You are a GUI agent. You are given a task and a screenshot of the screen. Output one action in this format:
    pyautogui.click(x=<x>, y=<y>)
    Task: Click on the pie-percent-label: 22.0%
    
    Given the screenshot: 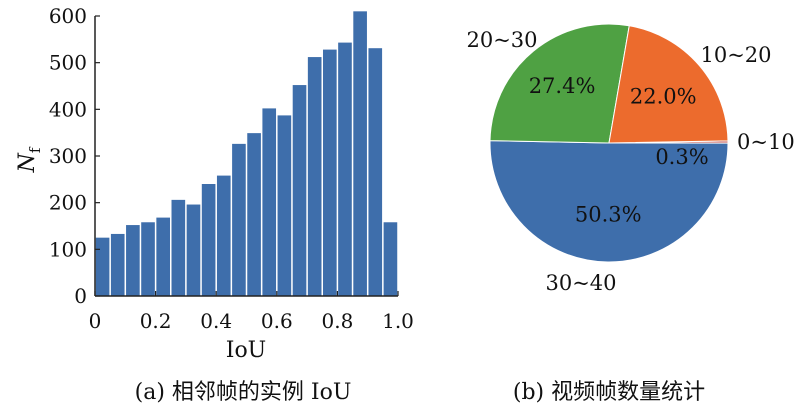 What is the action you would take?
    pyautogui.click(x=663, y=97)
    